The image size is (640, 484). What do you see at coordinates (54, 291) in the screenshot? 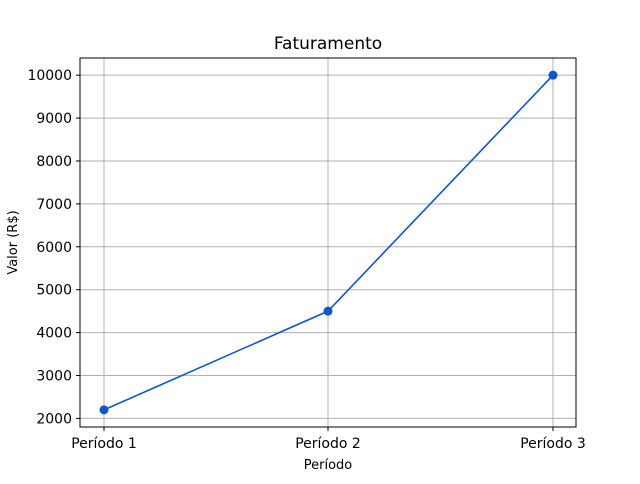
I see `y-tick-label: 5000` at bounding box center [54, 291].